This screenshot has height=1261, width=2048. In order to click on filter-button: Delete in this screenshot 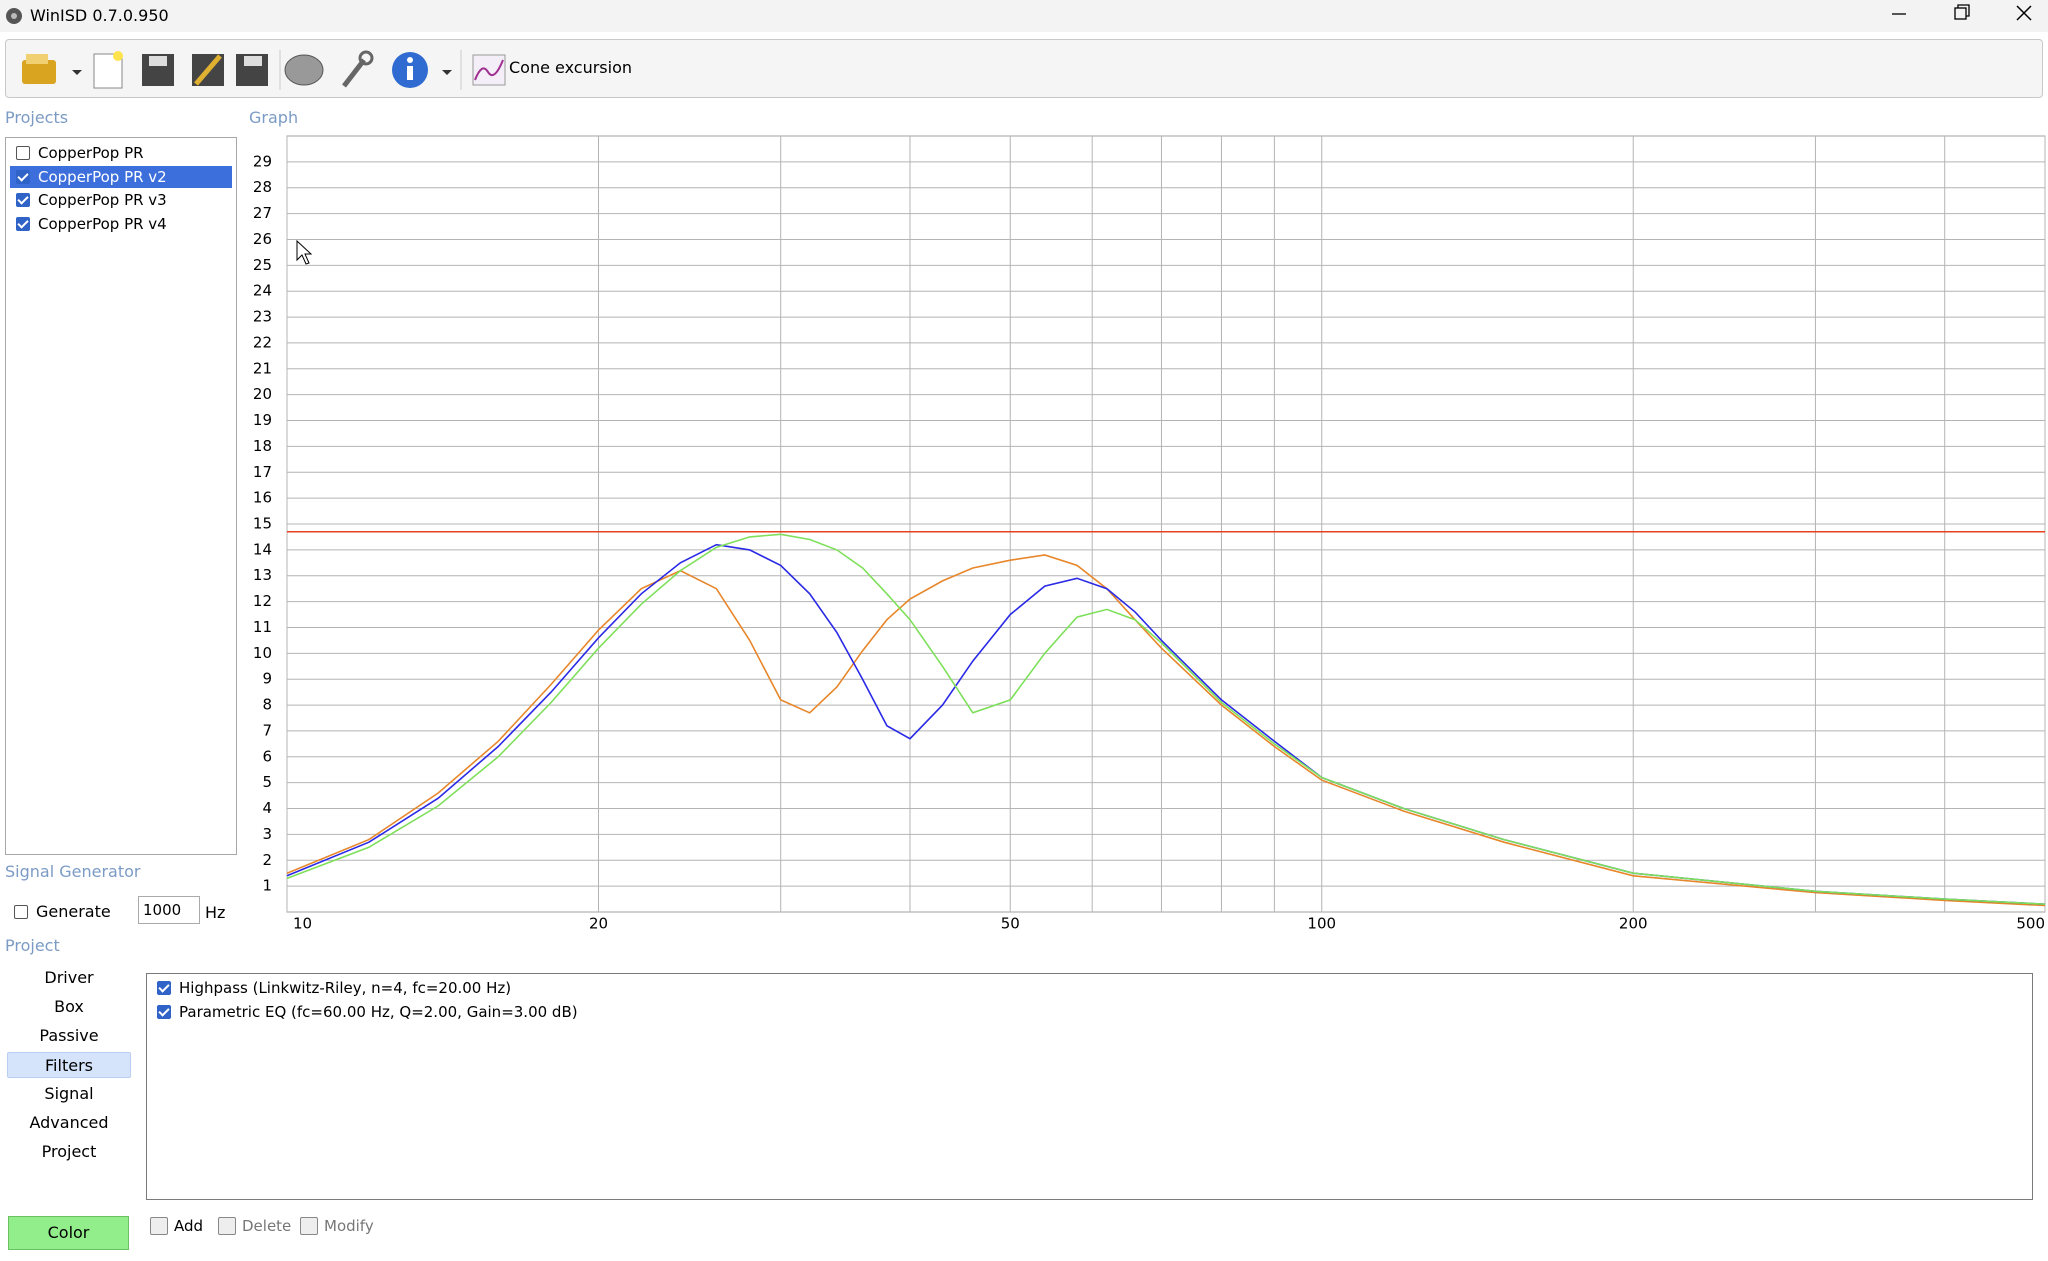, I will do `click(254, 1226)`.